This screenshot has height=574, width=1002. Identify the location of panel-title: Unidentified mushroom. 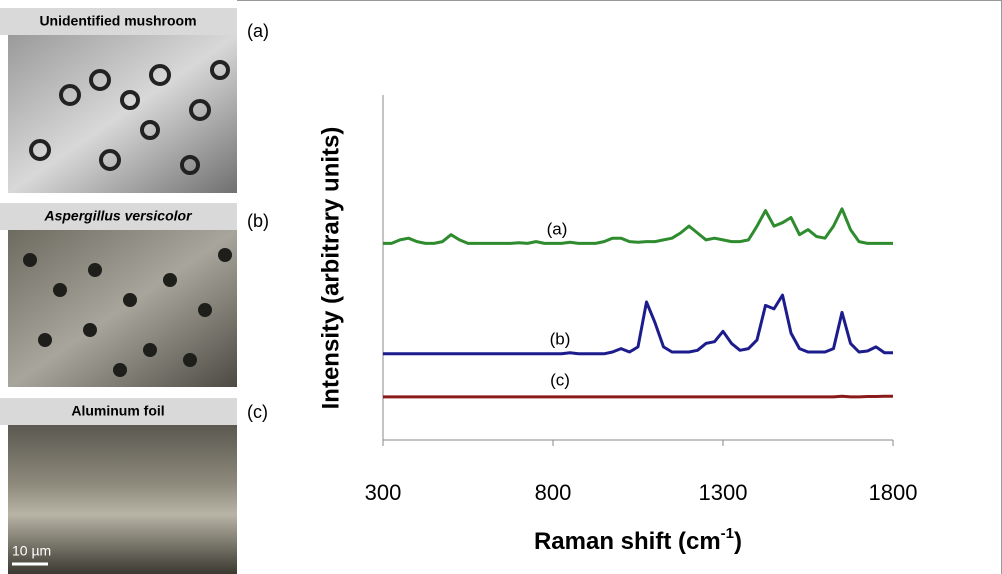
(117, 21).